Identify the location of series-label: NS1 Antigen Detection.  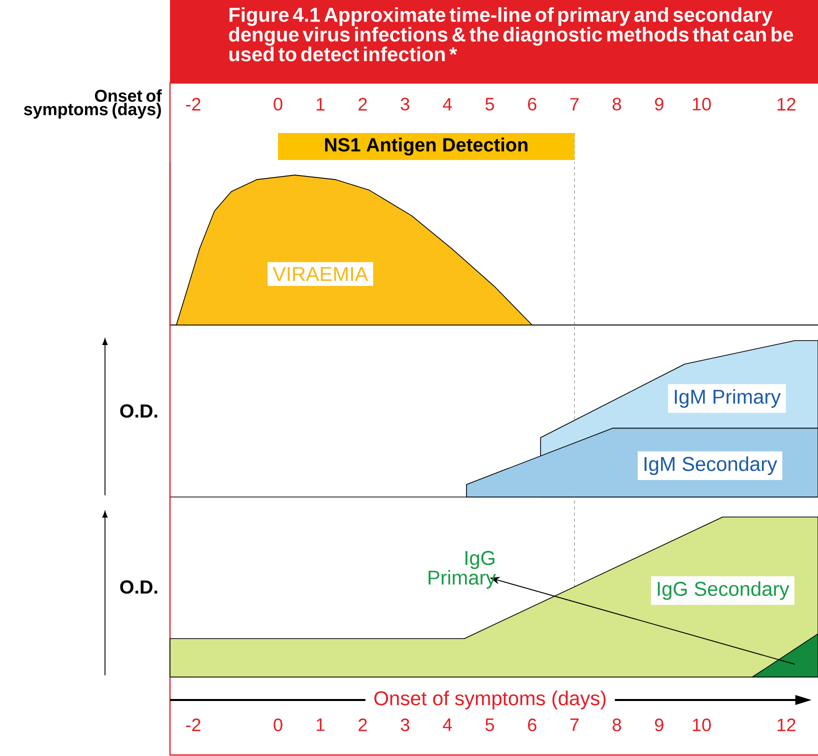
(426, 147).